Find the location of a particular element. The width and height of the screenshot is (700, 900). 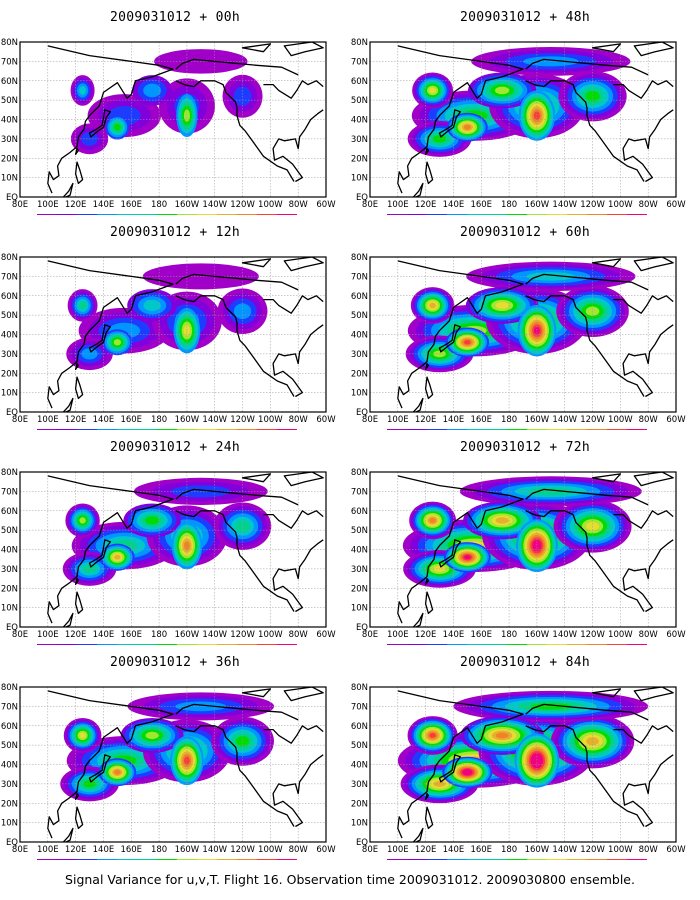

panel-title: 2009031012 + 24h is located at coordinates (175, 447).